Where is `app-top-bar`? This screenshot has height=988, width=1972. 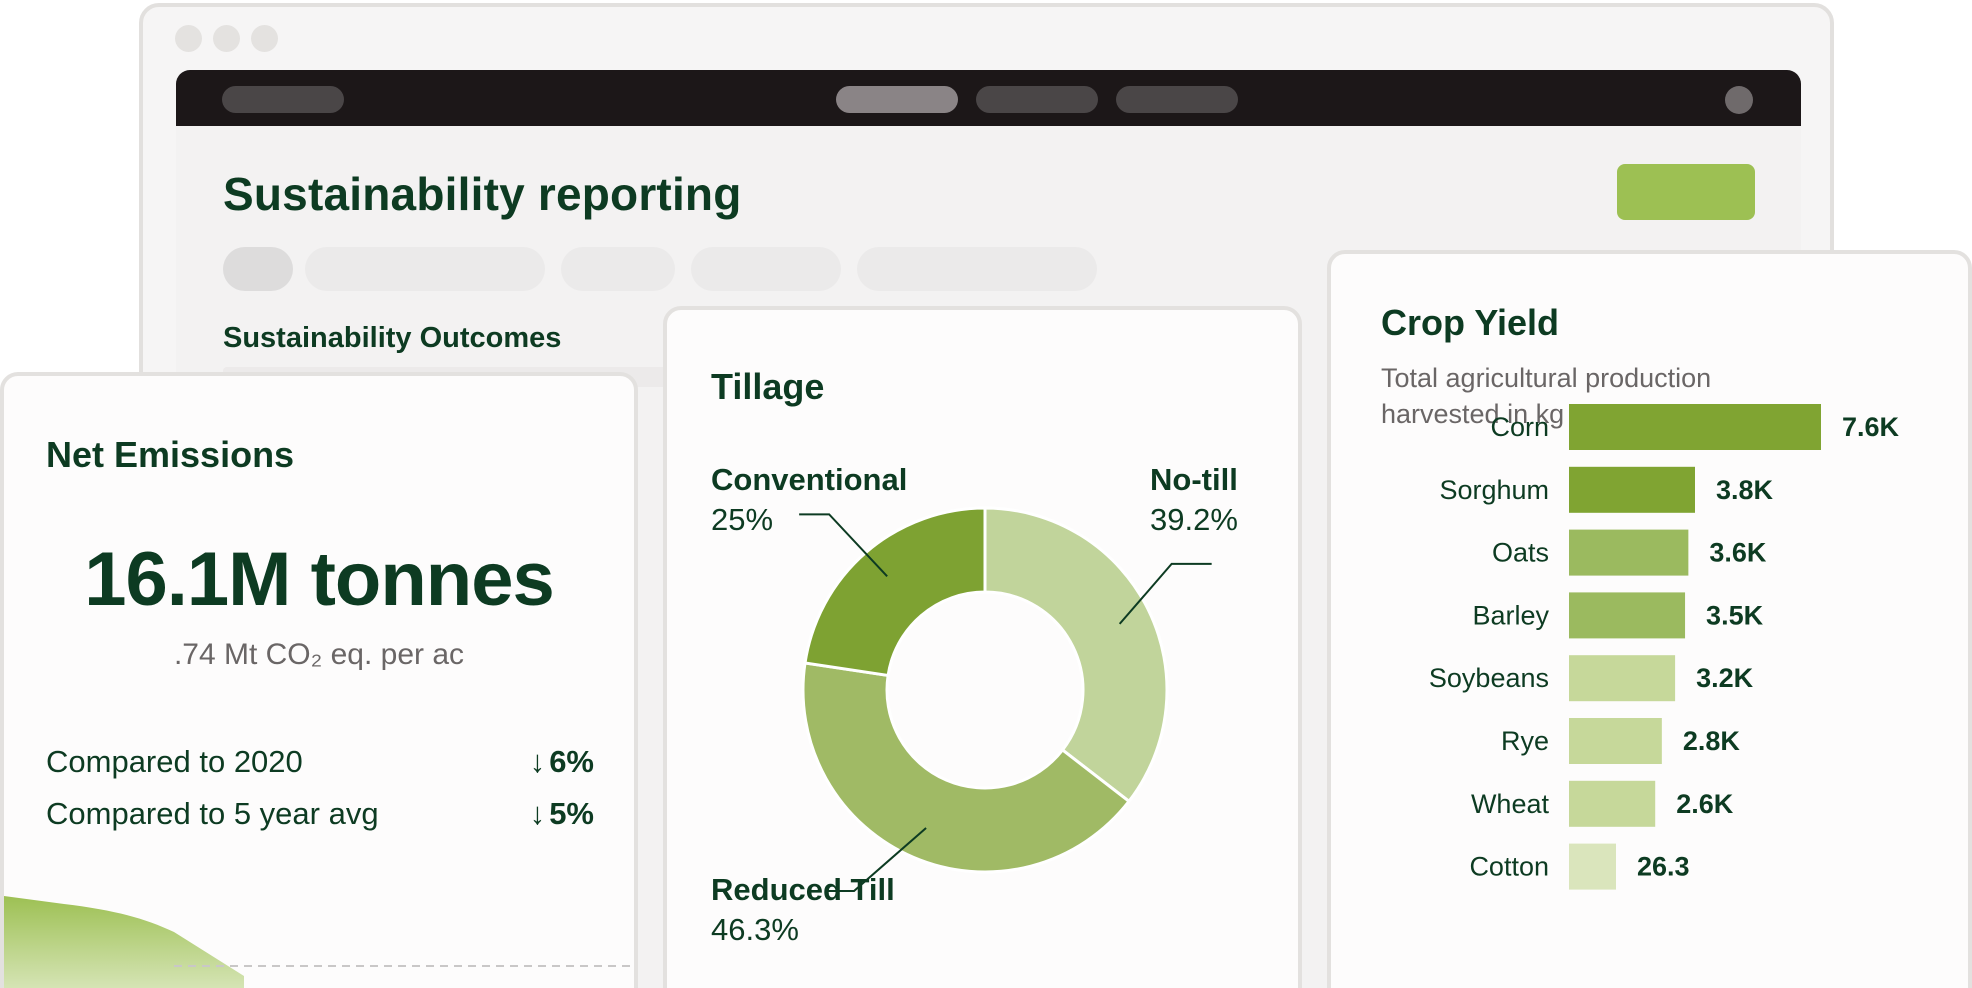
app-top-bar is located at coordinates (988, 98).